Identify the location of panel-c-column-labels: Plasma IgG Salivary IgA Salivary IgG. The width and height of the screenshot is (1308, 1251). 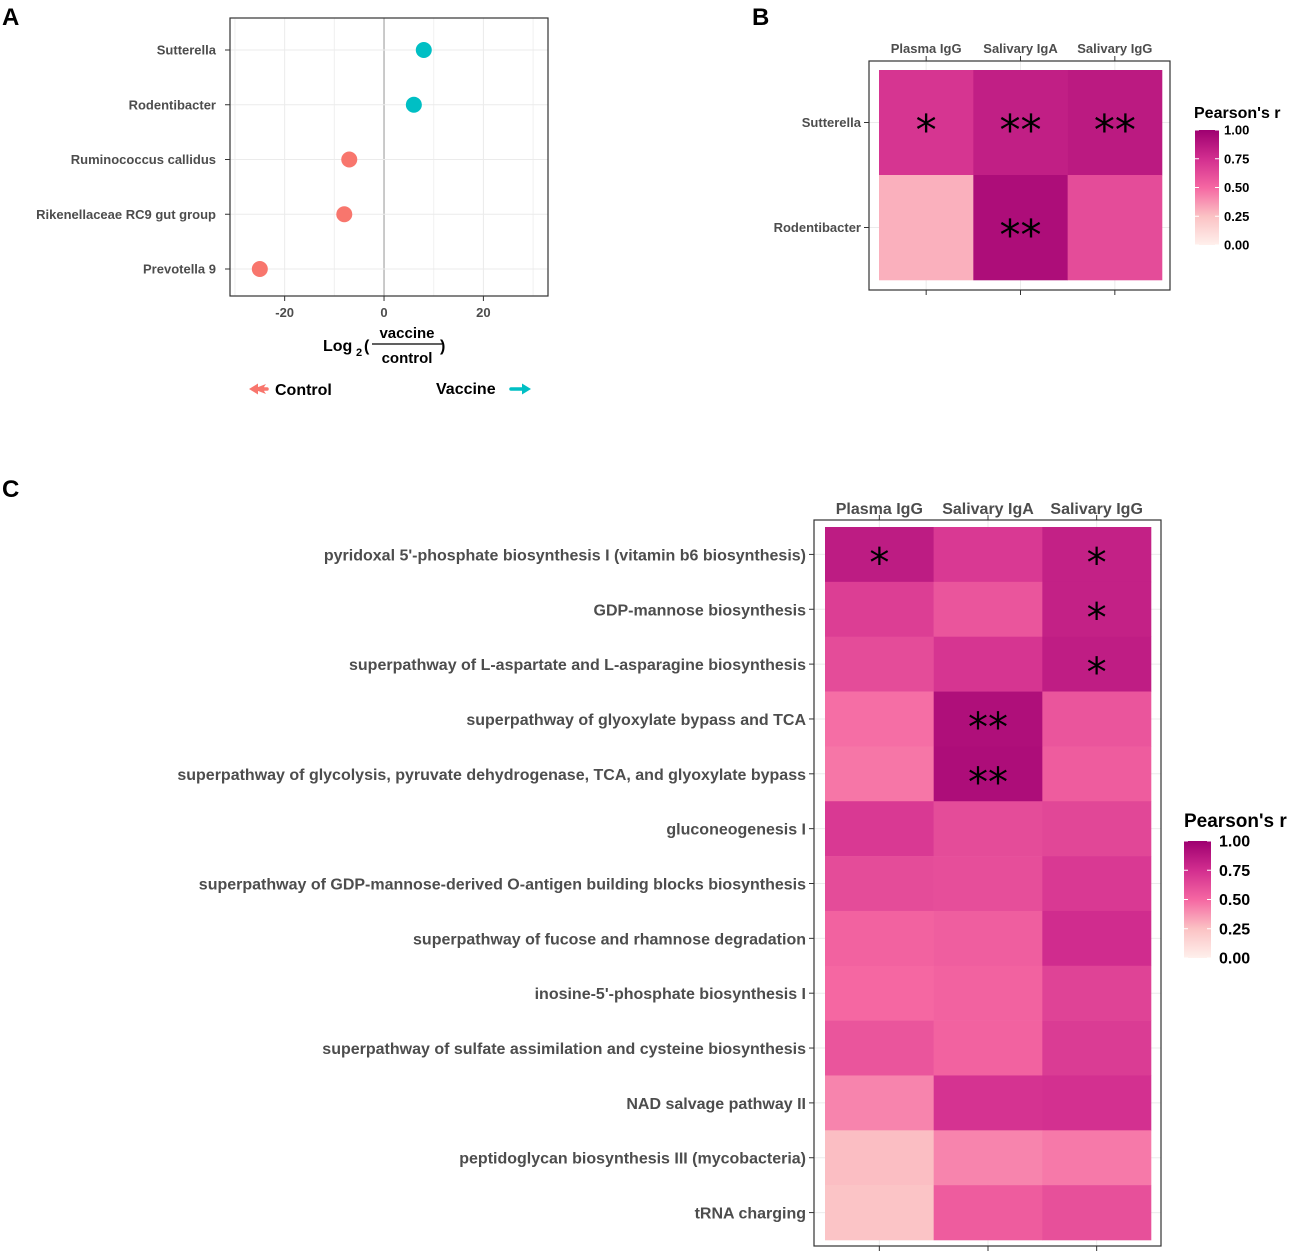
(989, 876).